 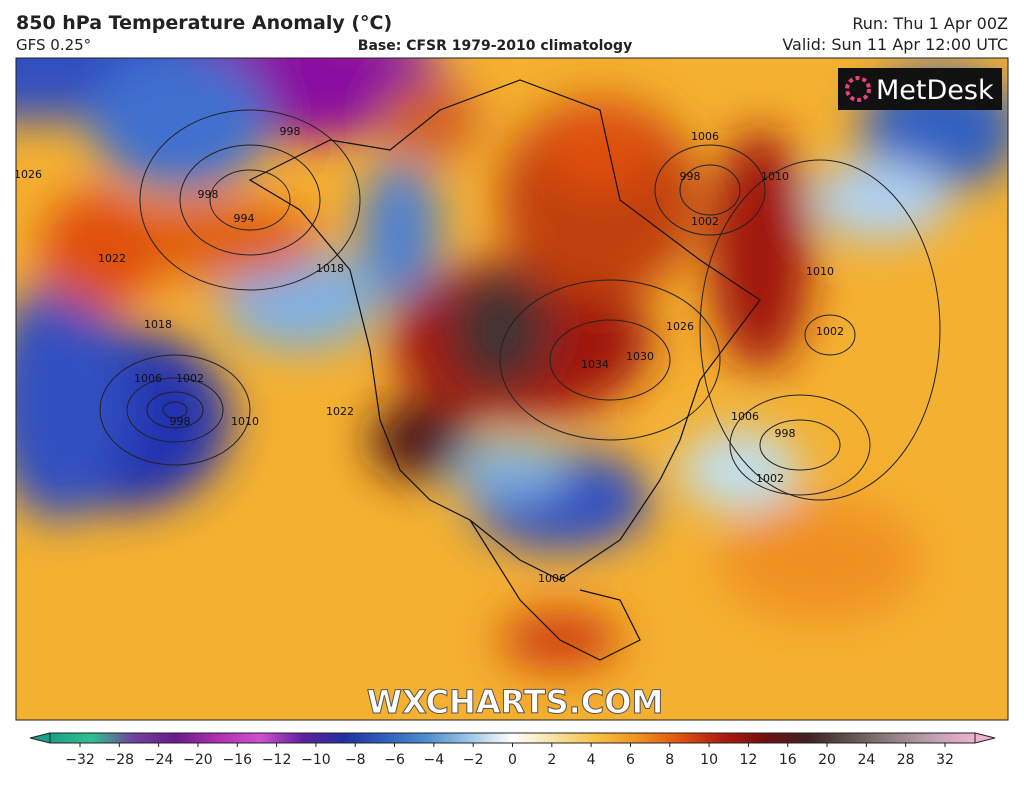 What do you see at coordinates (237, 760) in the screenshot?
I see `colorbar-tick-label: −16` at bounding box center [237, 760].